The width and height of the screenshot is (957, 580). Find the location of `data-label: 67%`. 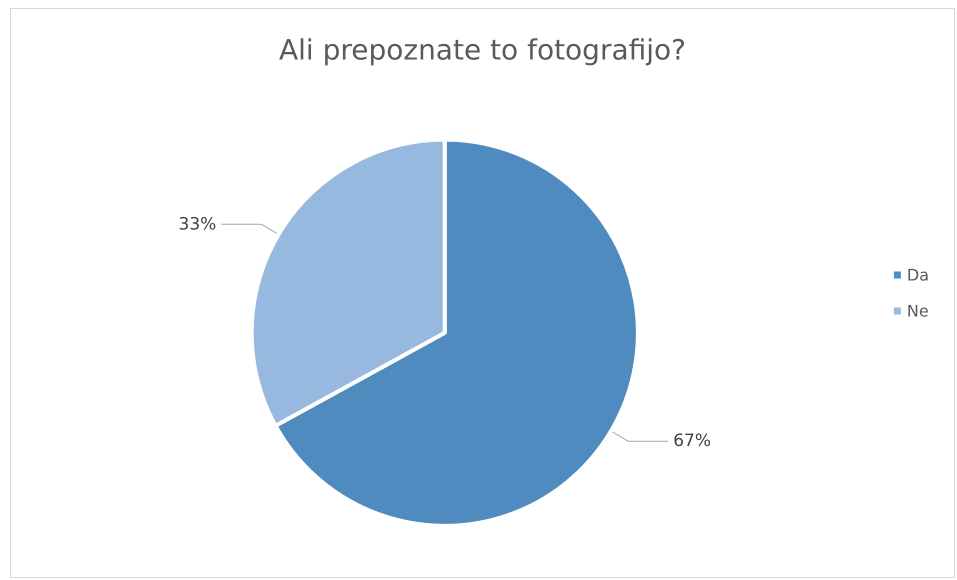

data-label: 67% is located at coordinates (692, 441).